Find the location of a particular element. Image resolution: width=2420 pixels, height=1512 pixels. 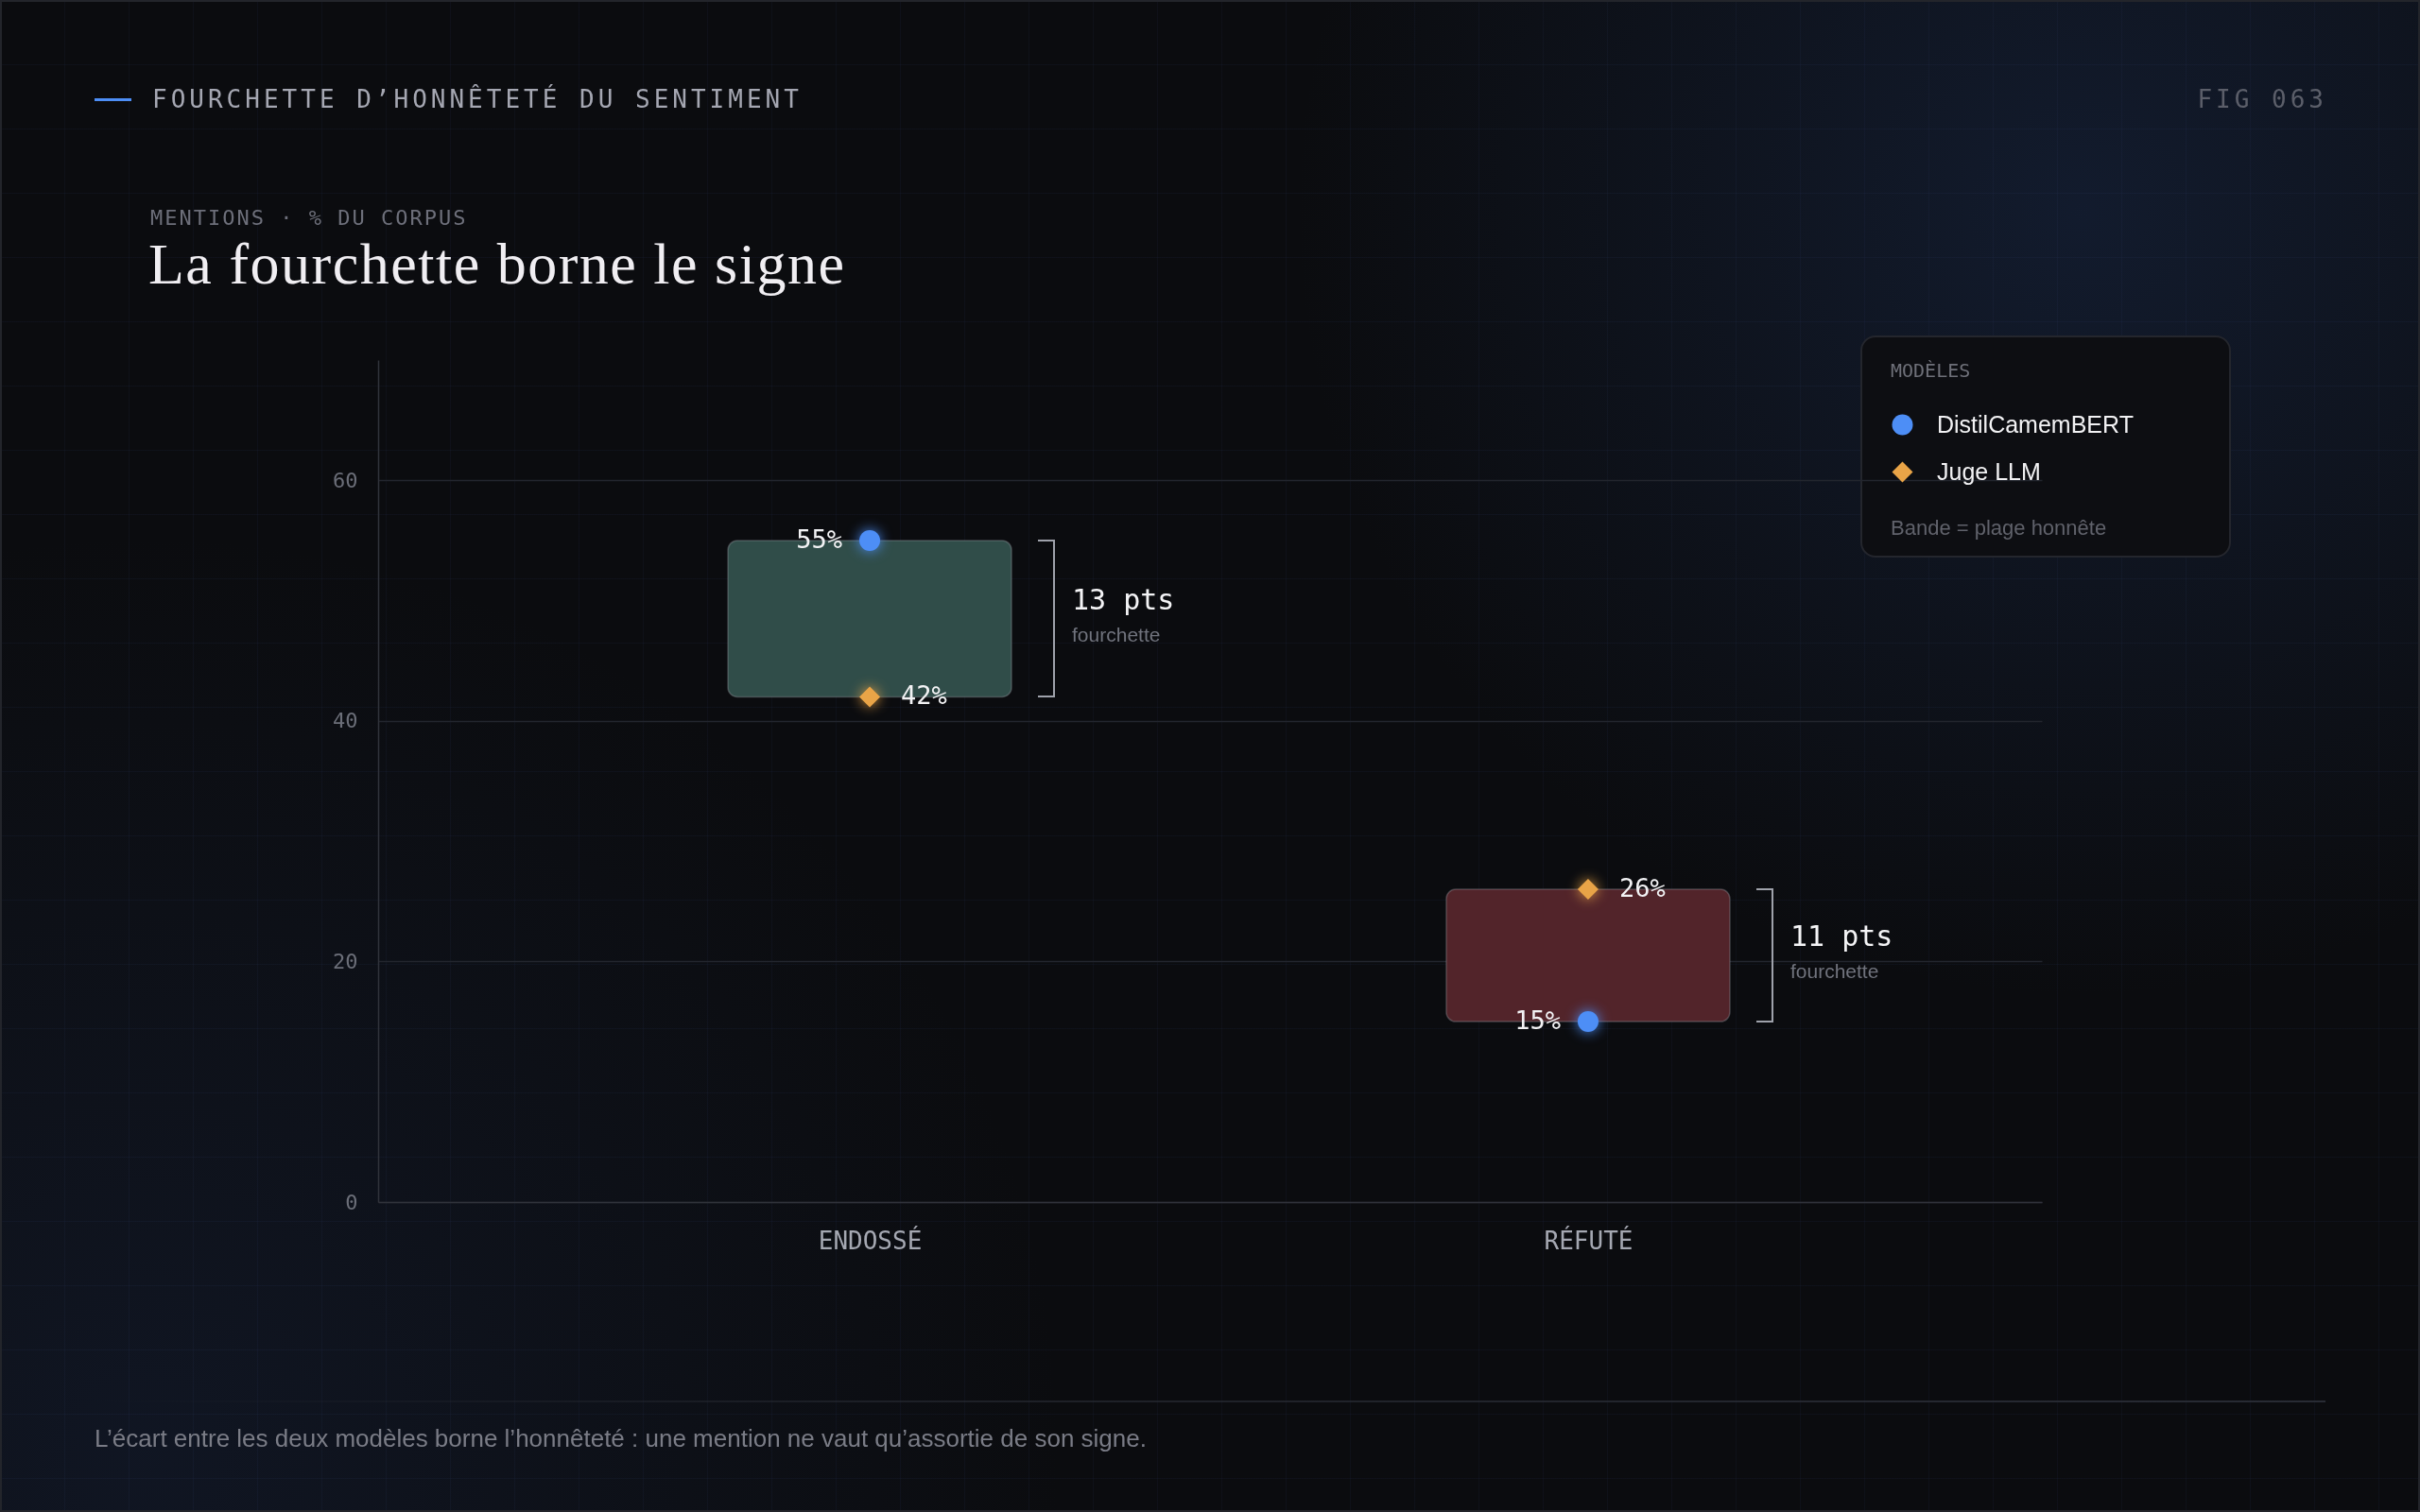

y-tick-label: 60 is located at coordinates (345, 480).